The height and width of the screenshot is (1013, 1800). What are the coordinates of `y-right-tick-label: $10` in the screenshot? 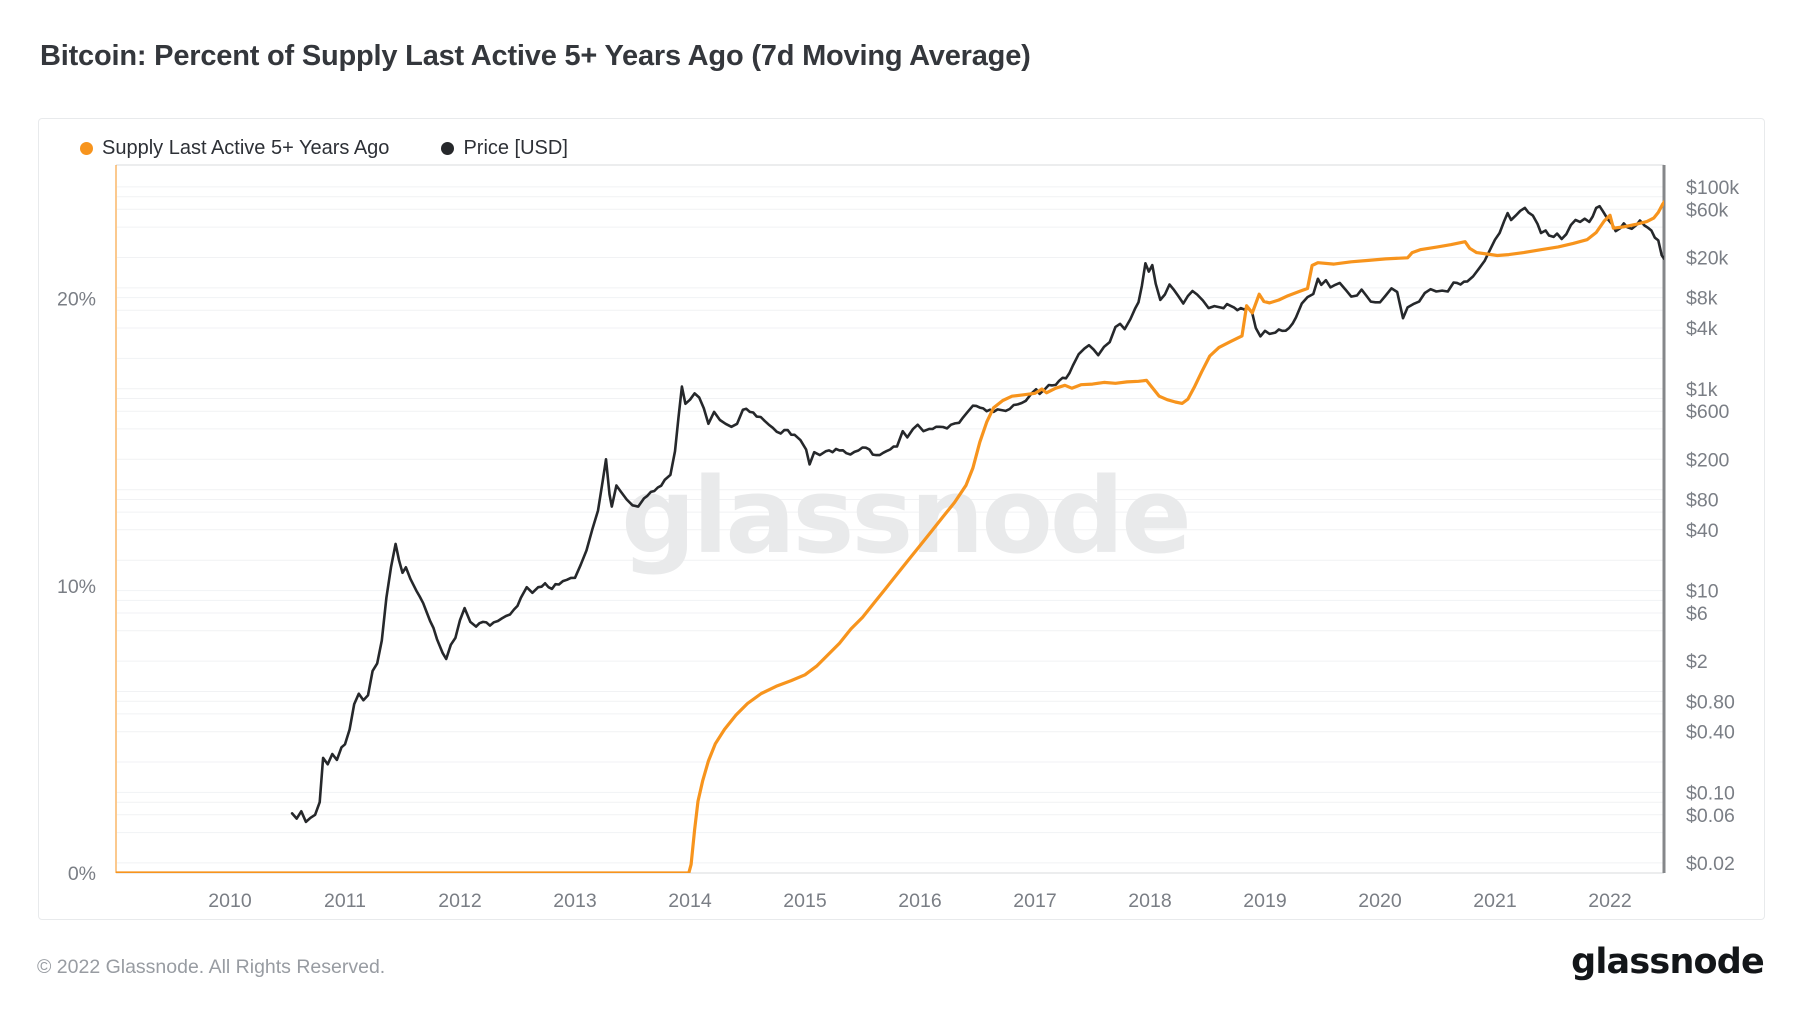 It's located at (1702, 592).